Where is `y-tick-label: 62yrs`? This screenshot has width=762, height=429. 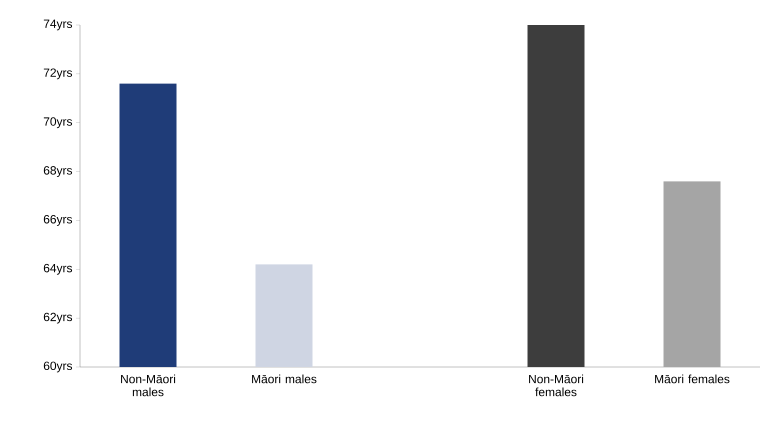 y-tick-label: 62yrs is located at coordinates (58, 318).